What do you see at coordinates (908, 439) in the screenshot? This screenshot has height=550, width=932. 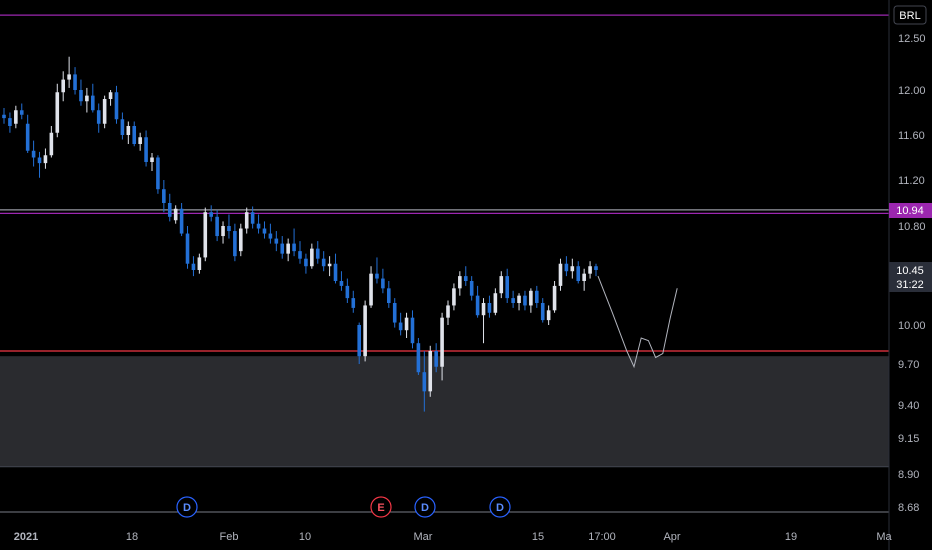 I see `y-tick-label: 9.15` at bounding box center [908, 439].